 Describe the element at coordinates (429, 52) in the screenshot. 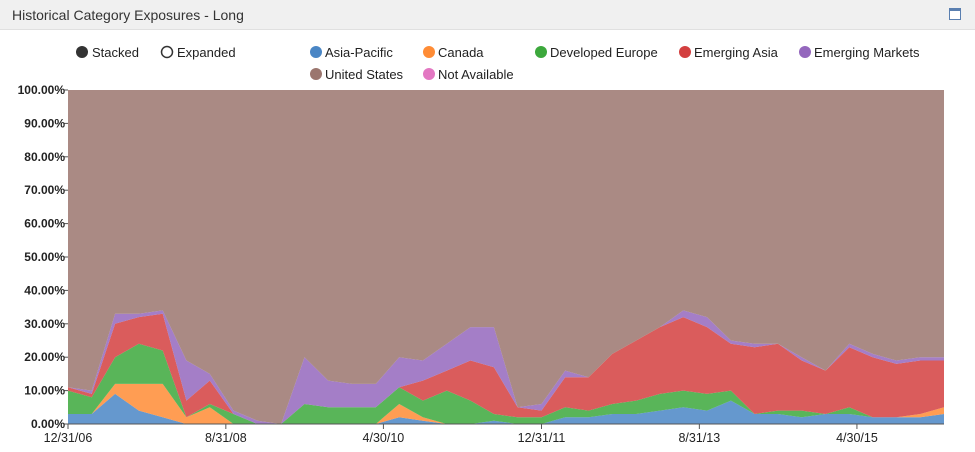

I see `legend-marker-canada` at that location.